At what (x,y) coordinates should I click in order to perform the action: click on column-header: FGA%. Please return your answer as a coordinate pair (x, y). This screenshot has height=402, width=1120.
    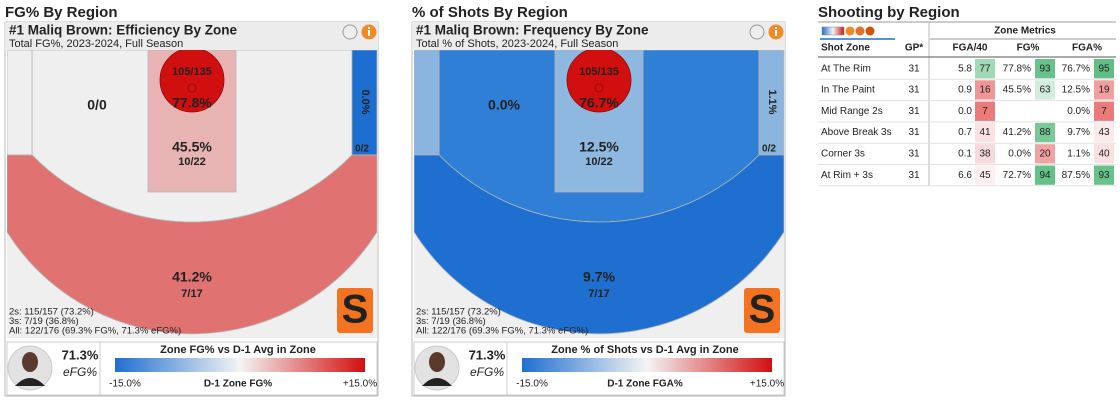
    Looking at the image, I should click on (1087, 48).